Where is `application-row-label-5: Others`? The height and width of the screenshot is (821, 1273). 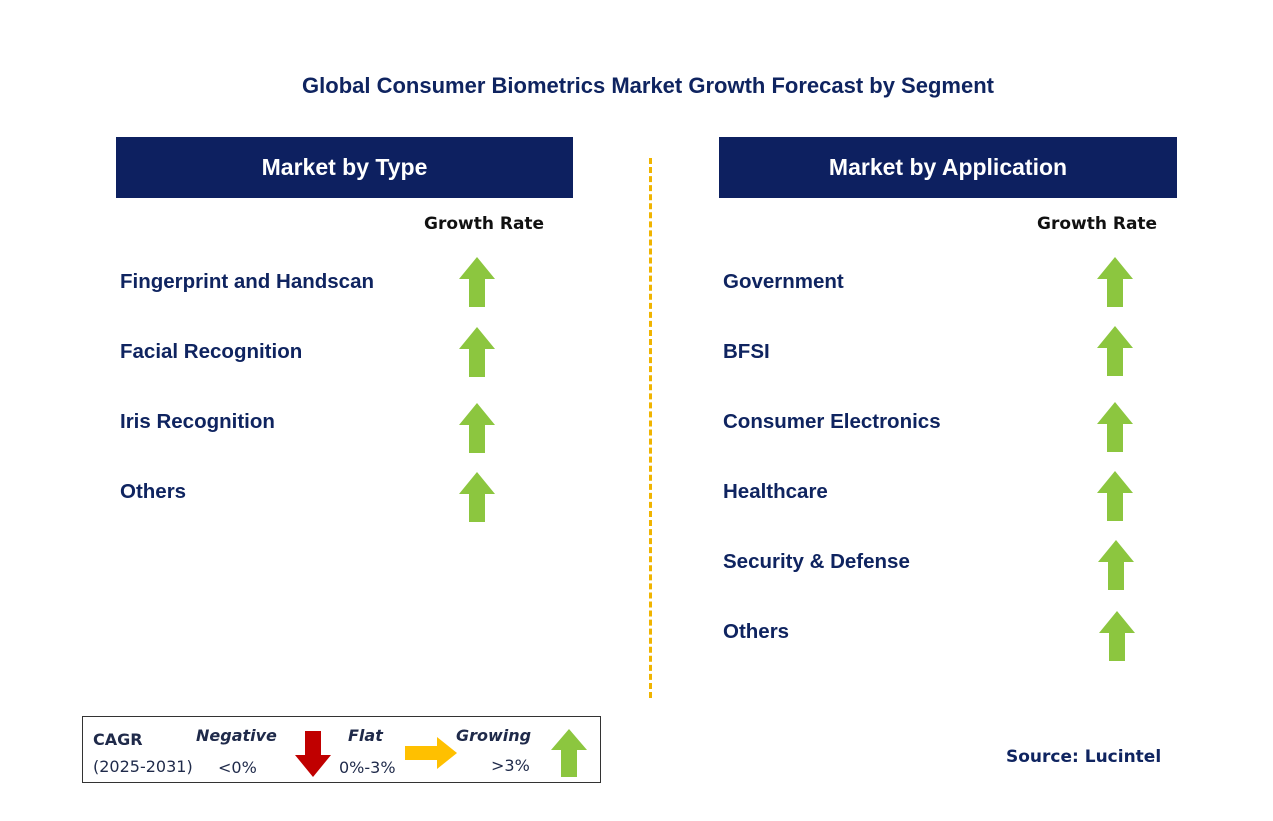 application-row-label-5: Others is located at coordinates (756, 631).